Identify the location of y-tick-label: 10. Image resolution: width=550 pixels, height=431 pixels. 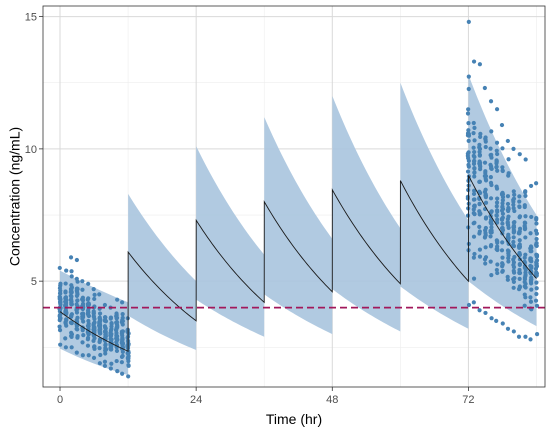
(31, 150).